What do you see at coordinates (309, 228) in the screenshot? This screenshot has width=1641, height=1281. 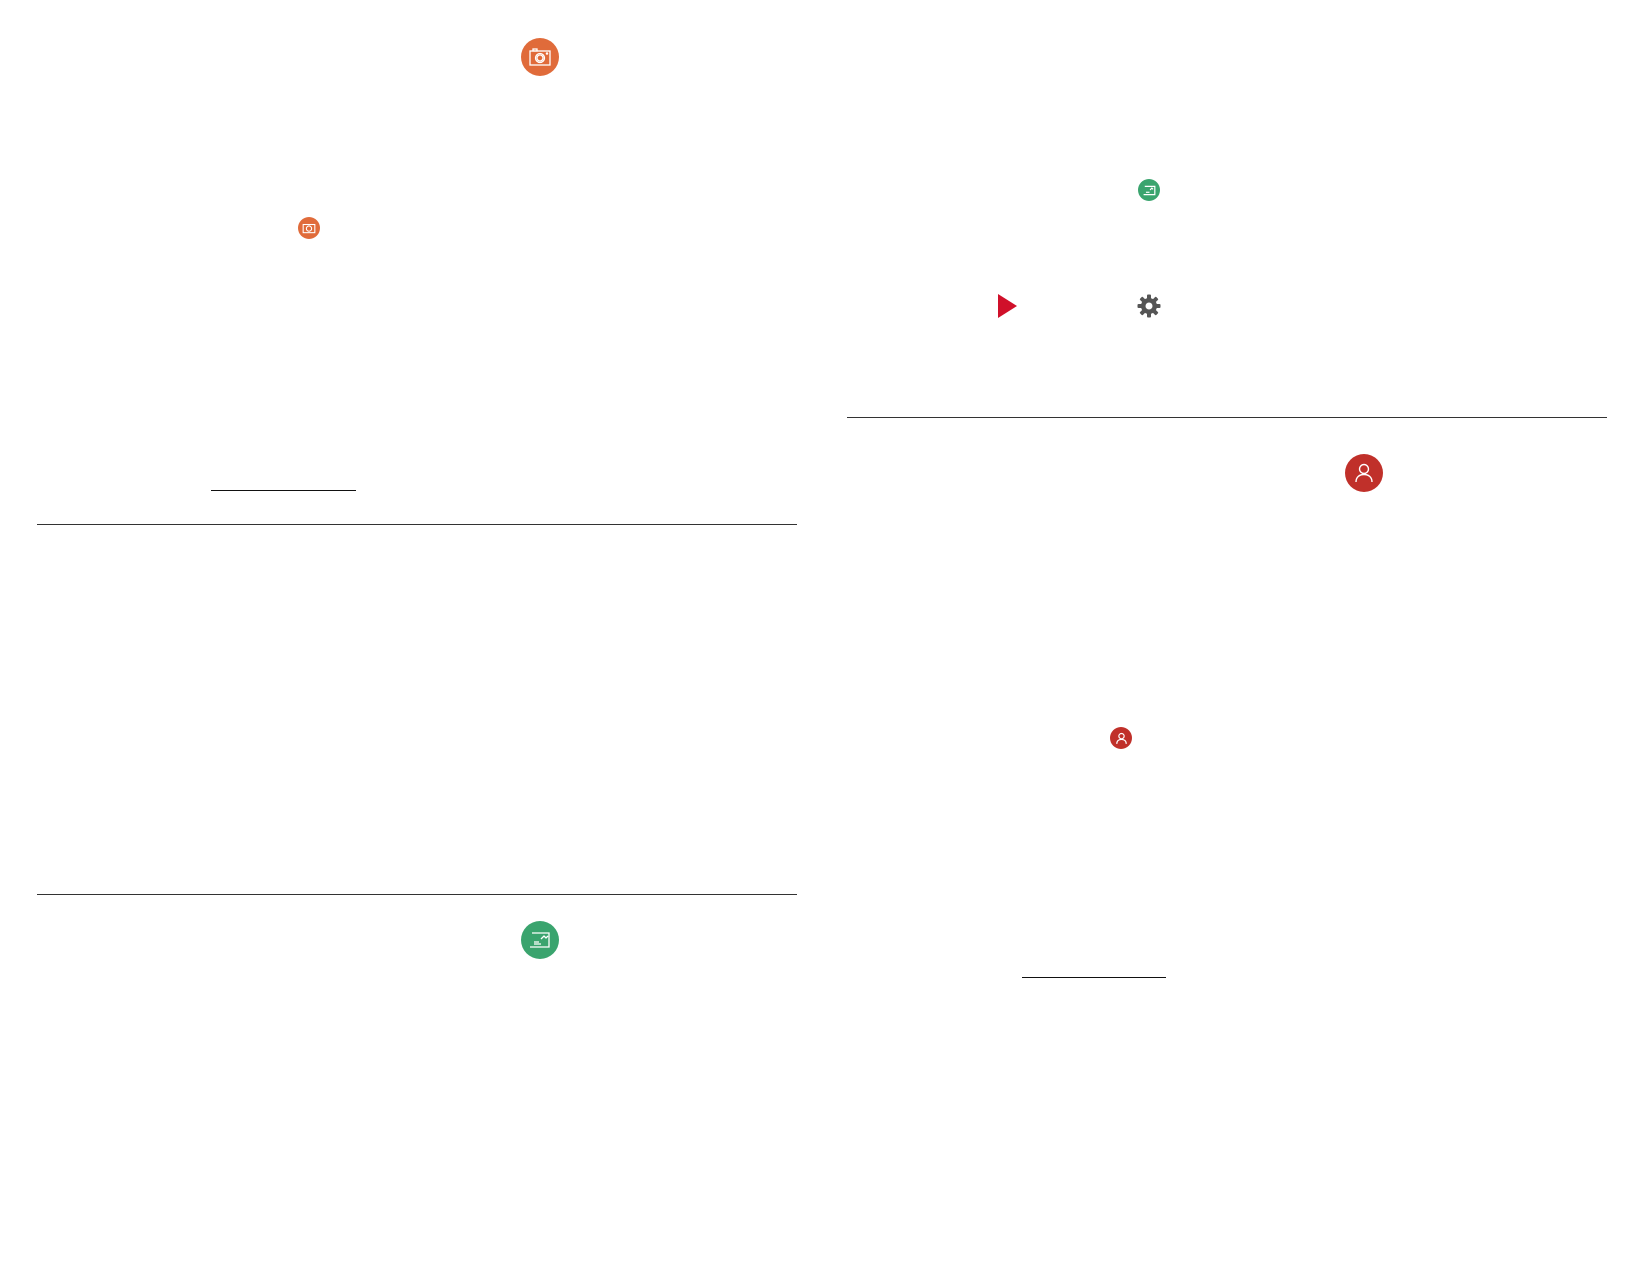 I see `camera-icon-small` at bounding box center [309, 228].